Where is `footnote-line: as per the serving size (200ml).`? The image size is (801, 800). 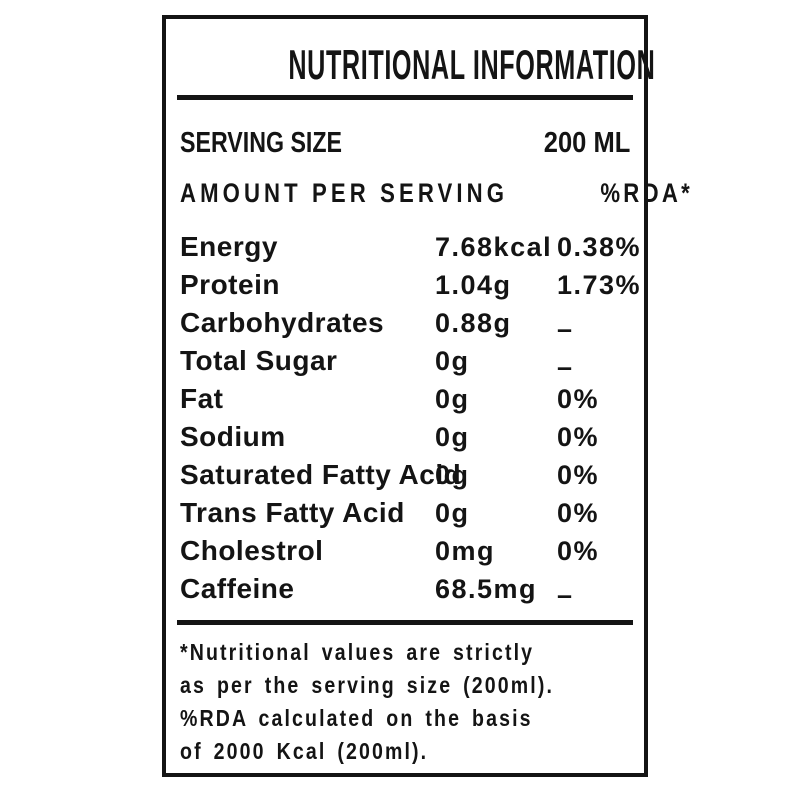
footnote-line: as per the serving size (200ml). is located at coordinates (367, 685).